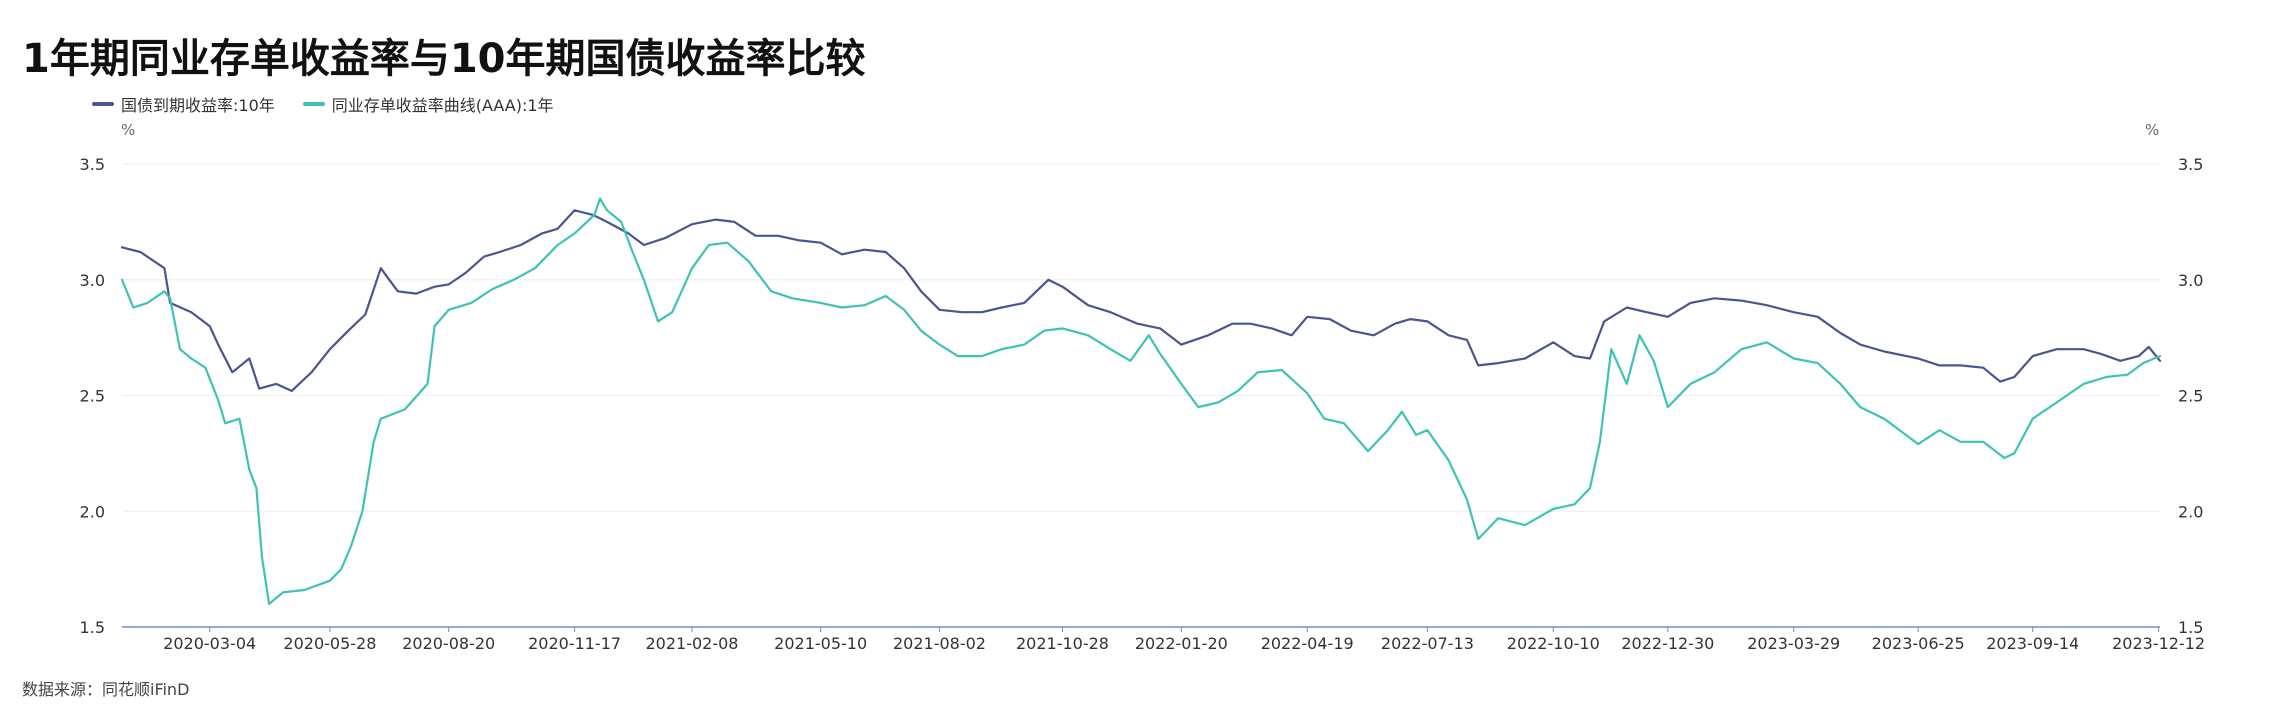 Image resolution: width=2278 pixels, height=717 pixels. Describe the element at coordinates (2152, 130) in the screenshot. I see `right-axis-unit: %` at that location.